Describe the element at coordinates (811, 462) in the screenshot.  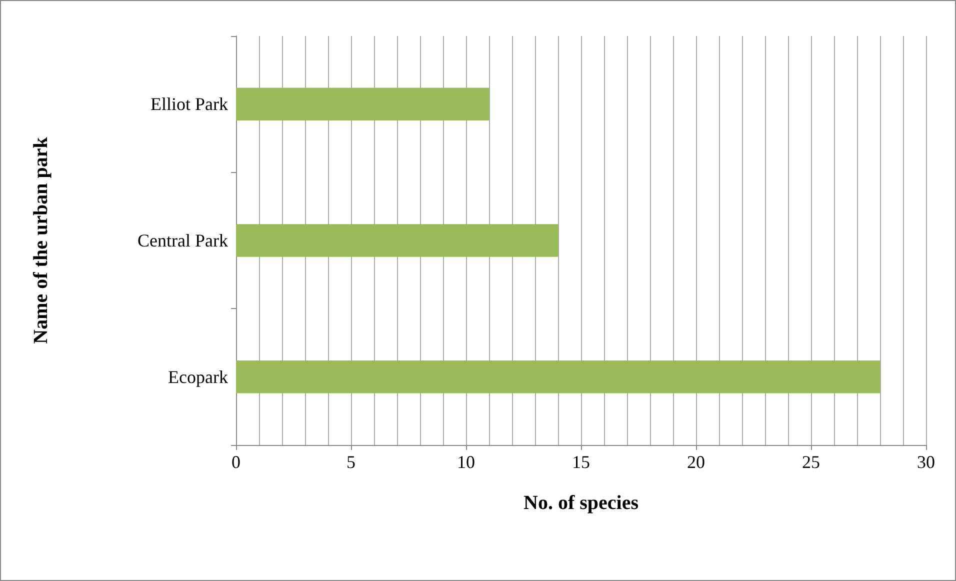
I see `x-tick-label: 25` at that location.